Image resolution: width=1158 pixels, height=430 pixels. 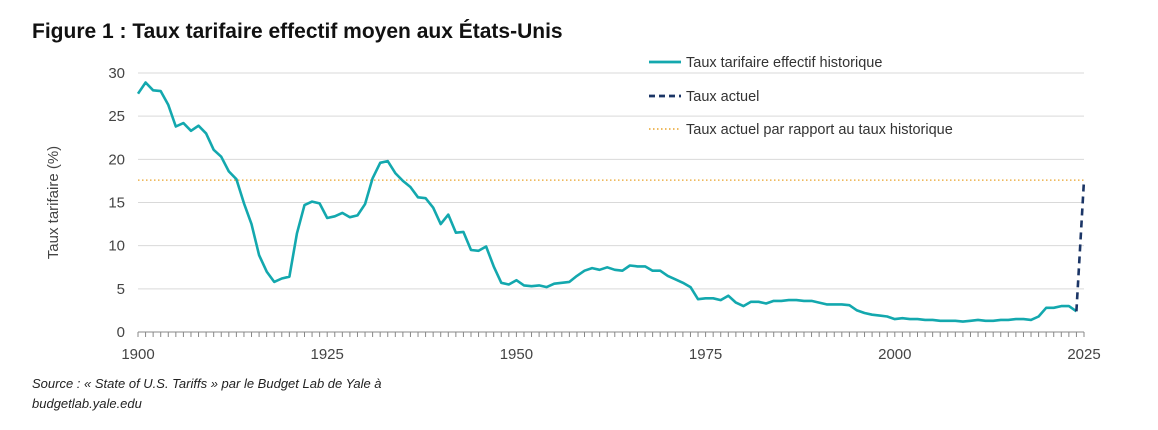 I want to click on x-tick-label-1975: 1975, so click(x=705, y=354).